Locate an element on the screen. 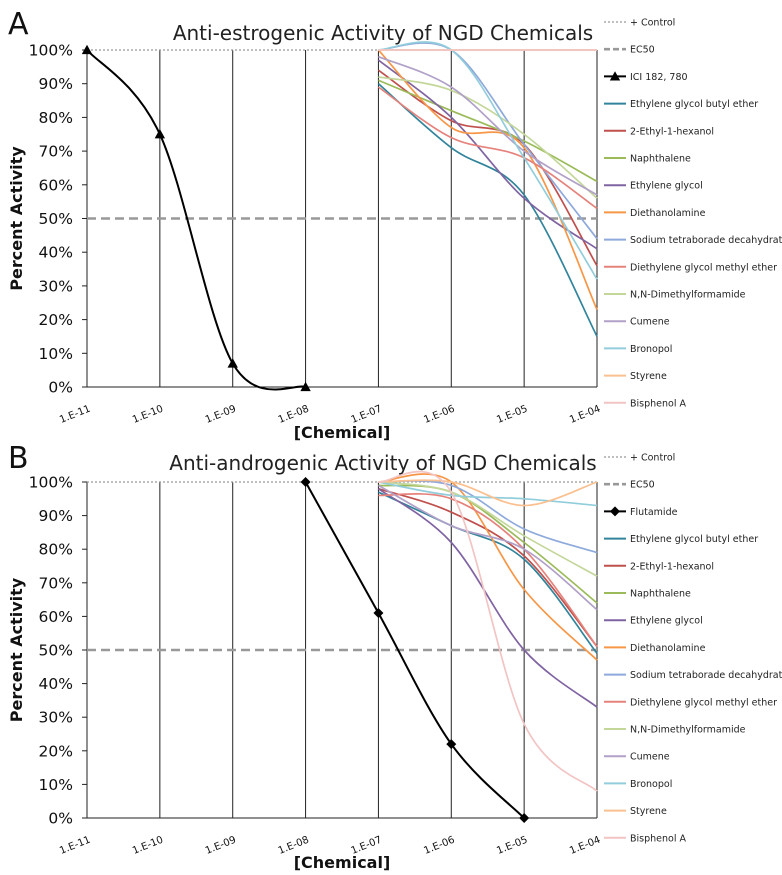 The height and width of the screenshot is (875, 782). x-tick-label: 1.E-06 is located at coordinates (439, 846).